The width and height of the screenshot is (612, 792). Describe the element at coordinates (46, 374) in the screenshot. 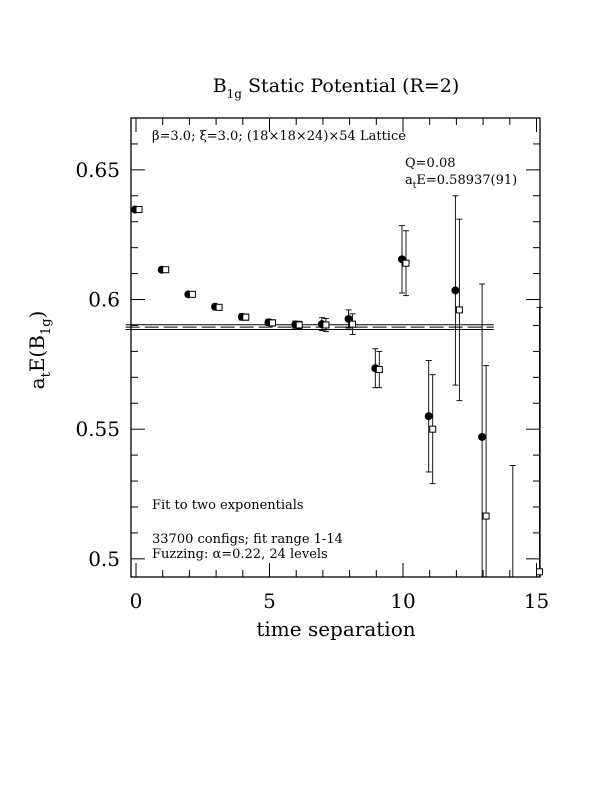

I see `y-label-sub1: t` at that location.